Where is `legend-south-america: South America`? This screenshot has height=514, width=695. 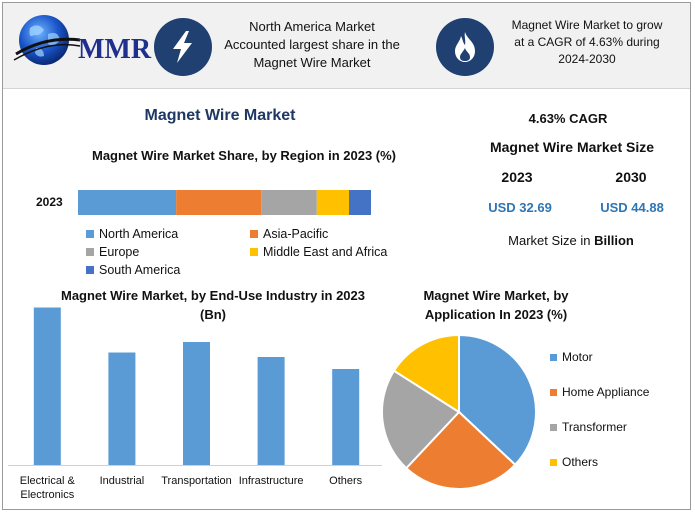
legend-south-america: South America is located at coordinates (133, 270).